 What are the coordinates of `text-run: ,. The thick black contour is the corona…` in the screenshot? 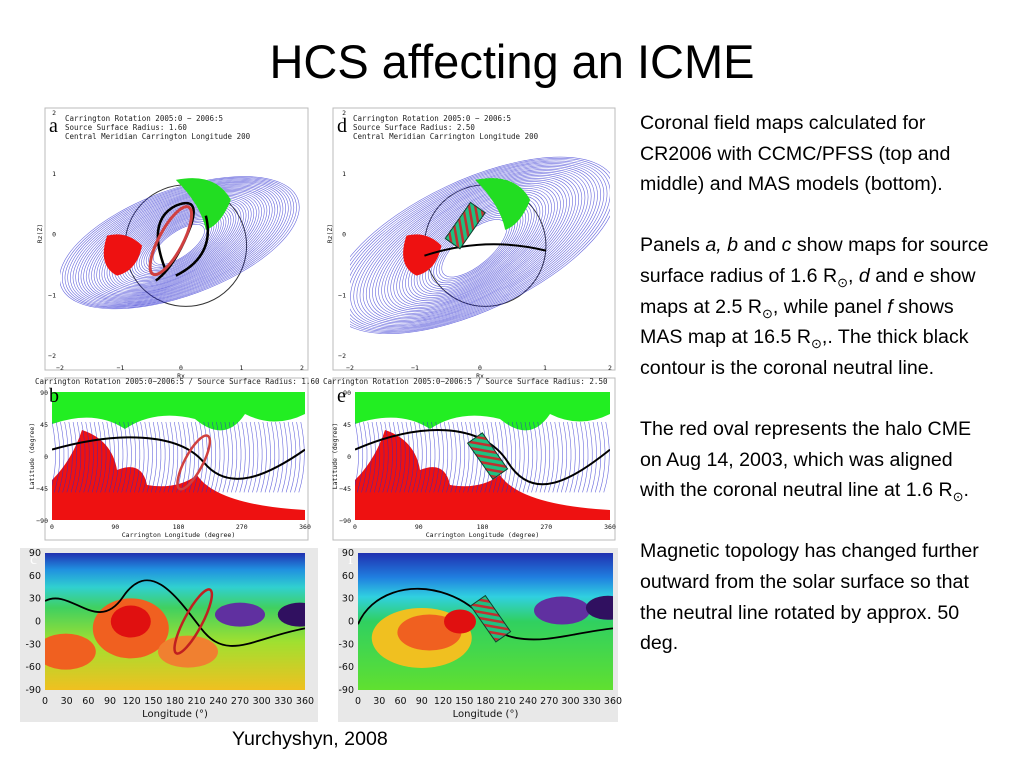 It's located at (804, 352).